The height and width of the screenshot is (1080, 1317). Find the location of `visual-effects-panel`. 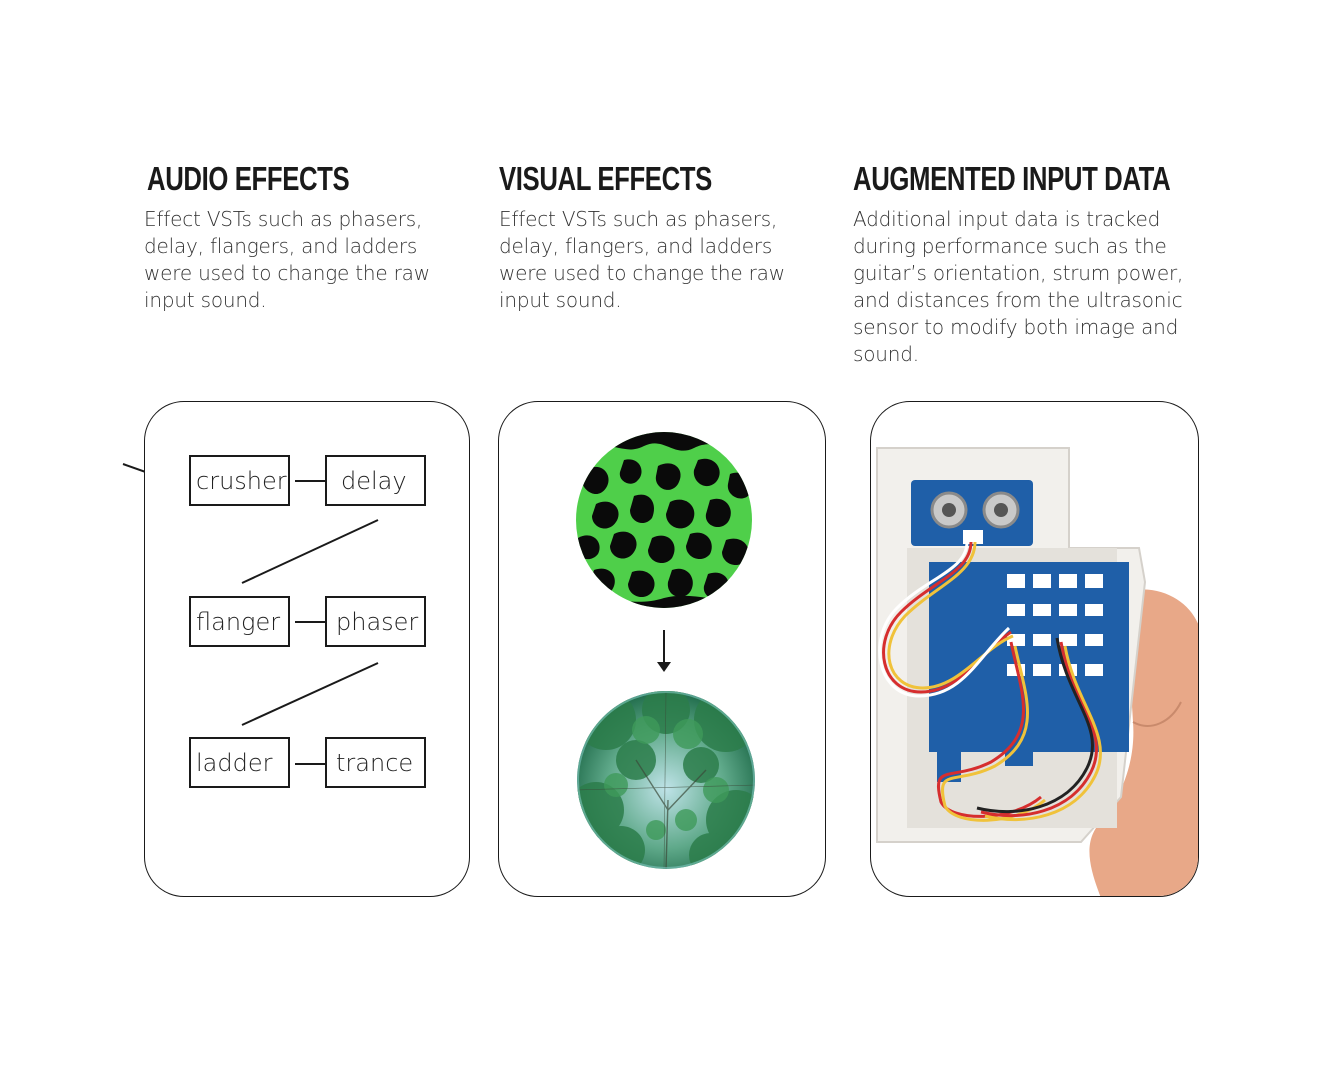

visual-effects-panel is located at coordinates (662, 649).